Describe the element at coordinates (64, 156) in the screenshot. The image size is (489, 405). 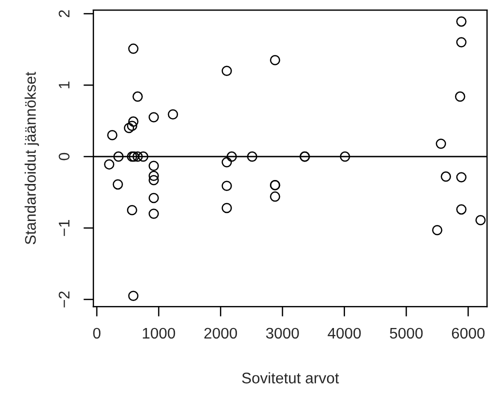
I see `y-tick-label: 0` at that location.